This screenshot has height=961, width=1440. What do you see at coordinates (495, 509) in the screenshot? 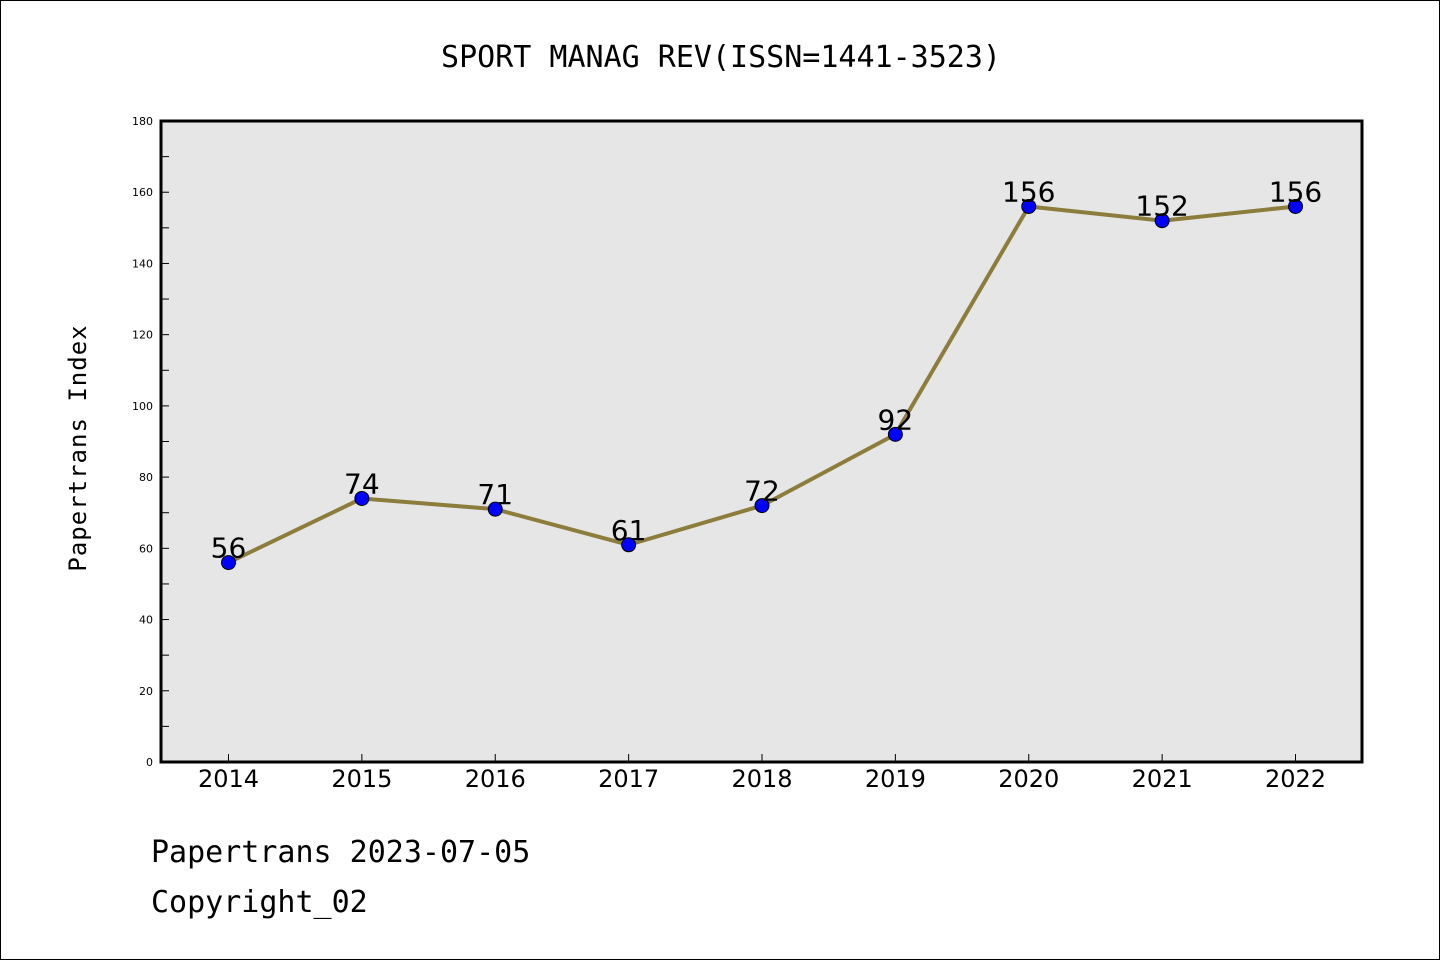
I see `data-point-2016` at bounding box center [495, 509].